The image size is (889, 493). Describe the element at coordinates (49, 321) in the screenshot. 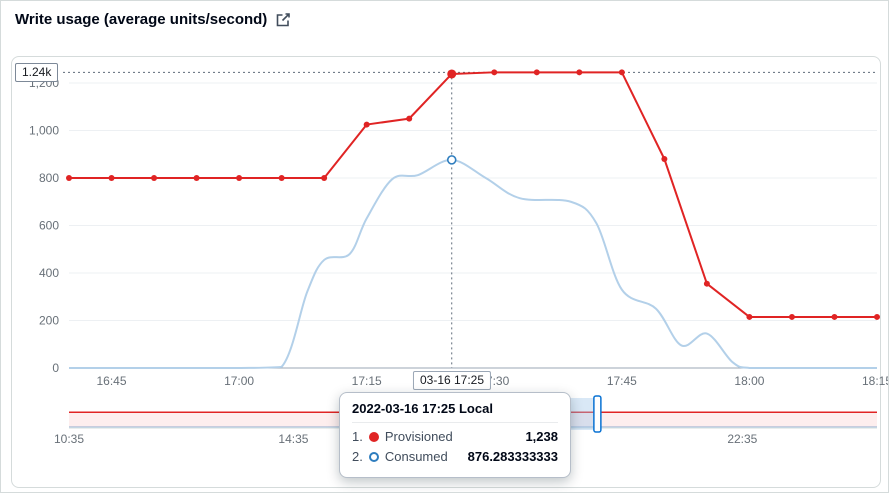

I see `y-tick-label: 200` at that location.